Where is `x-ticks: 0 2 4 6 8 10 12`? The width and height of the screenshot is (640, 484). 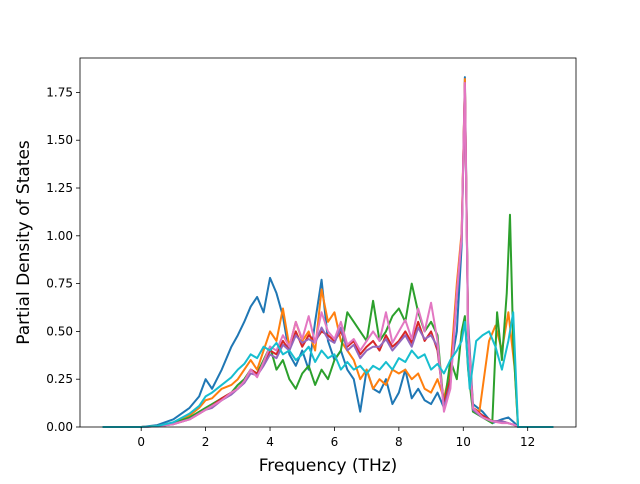
x-ticks: 0 2 4 6 8 10 12 is located at coordinates (336, 438).